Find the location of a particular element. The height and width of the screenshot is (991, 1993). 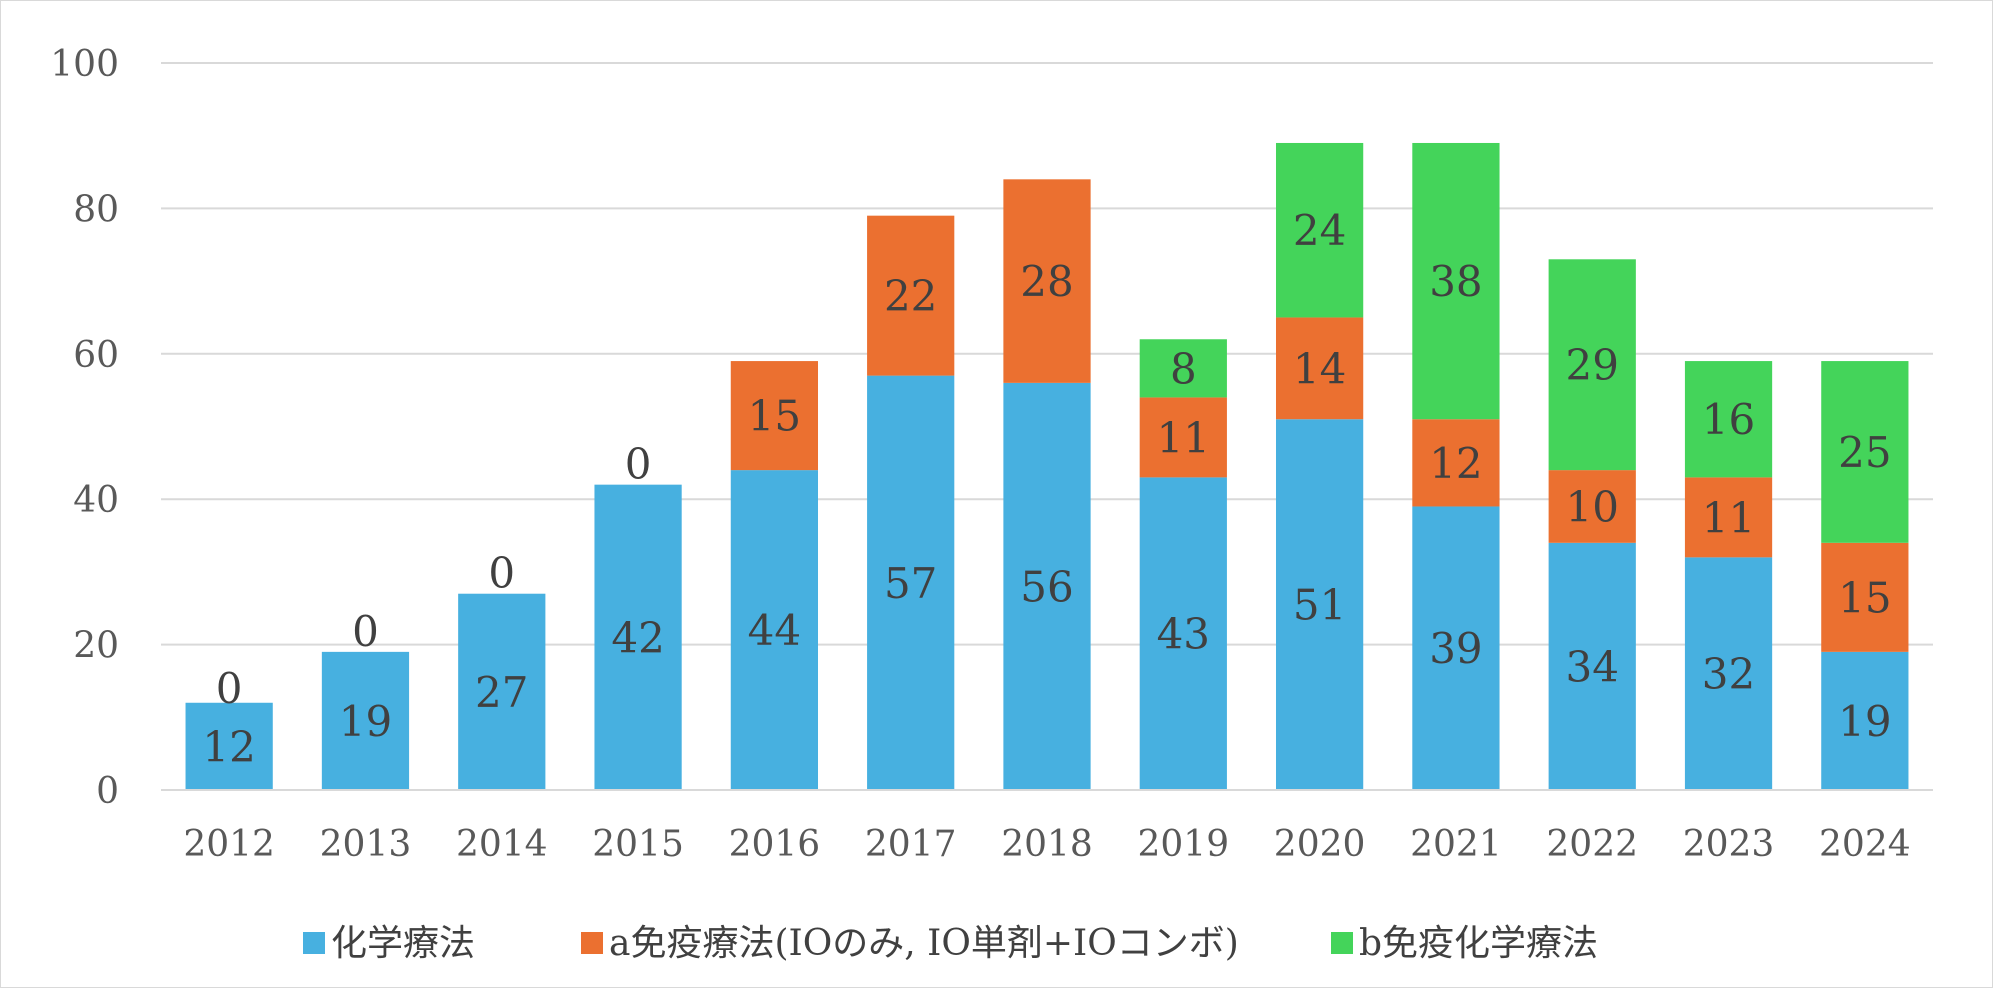

bar-1-2013 is located at coordinates (365, 720).